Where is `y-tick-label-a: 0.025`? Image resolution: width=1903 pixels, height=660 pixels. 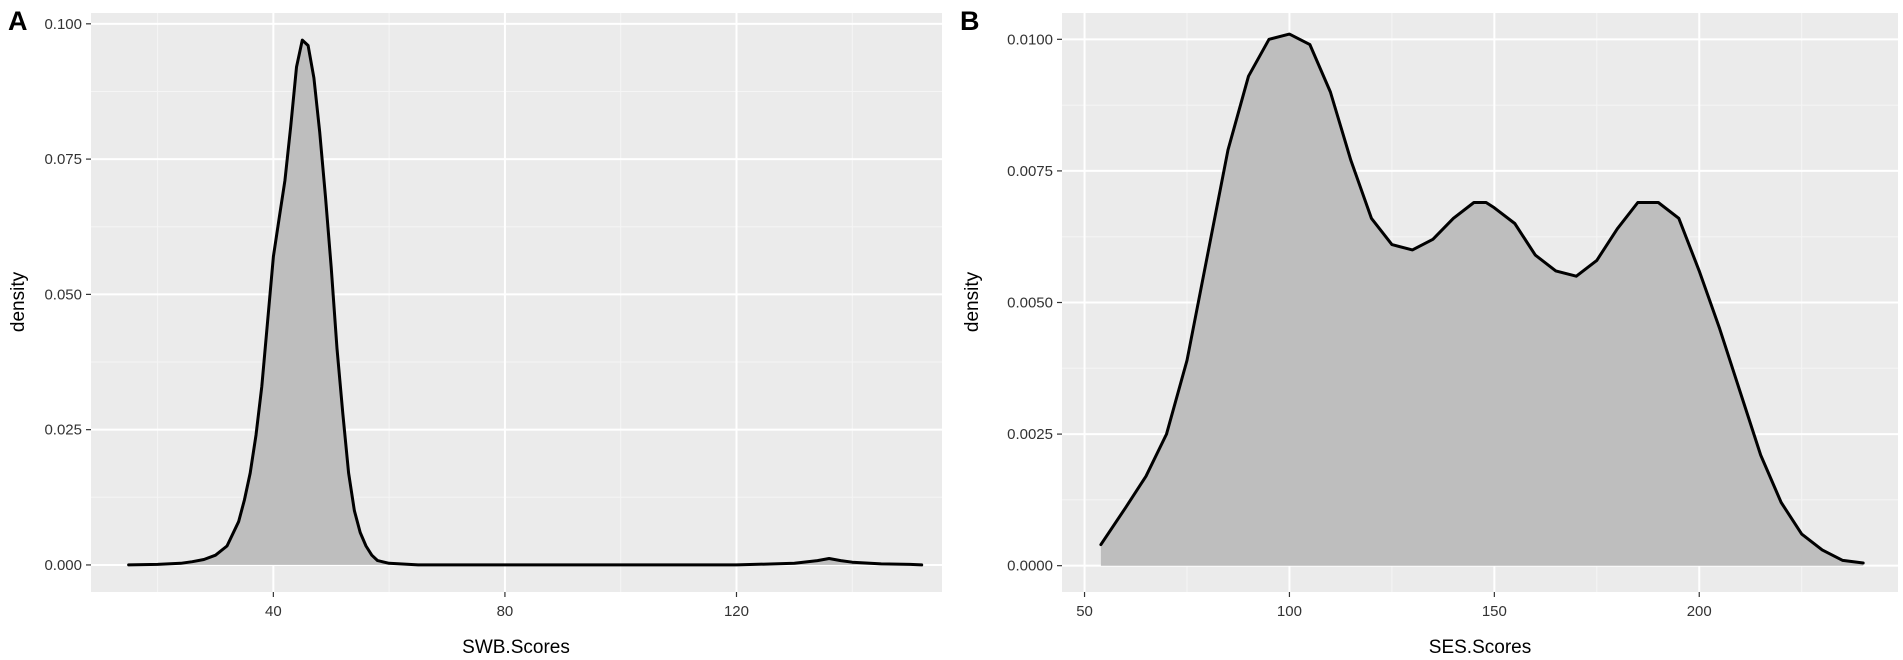
y-tick-label-a: 0.025 is located at coordinates (63, 430).